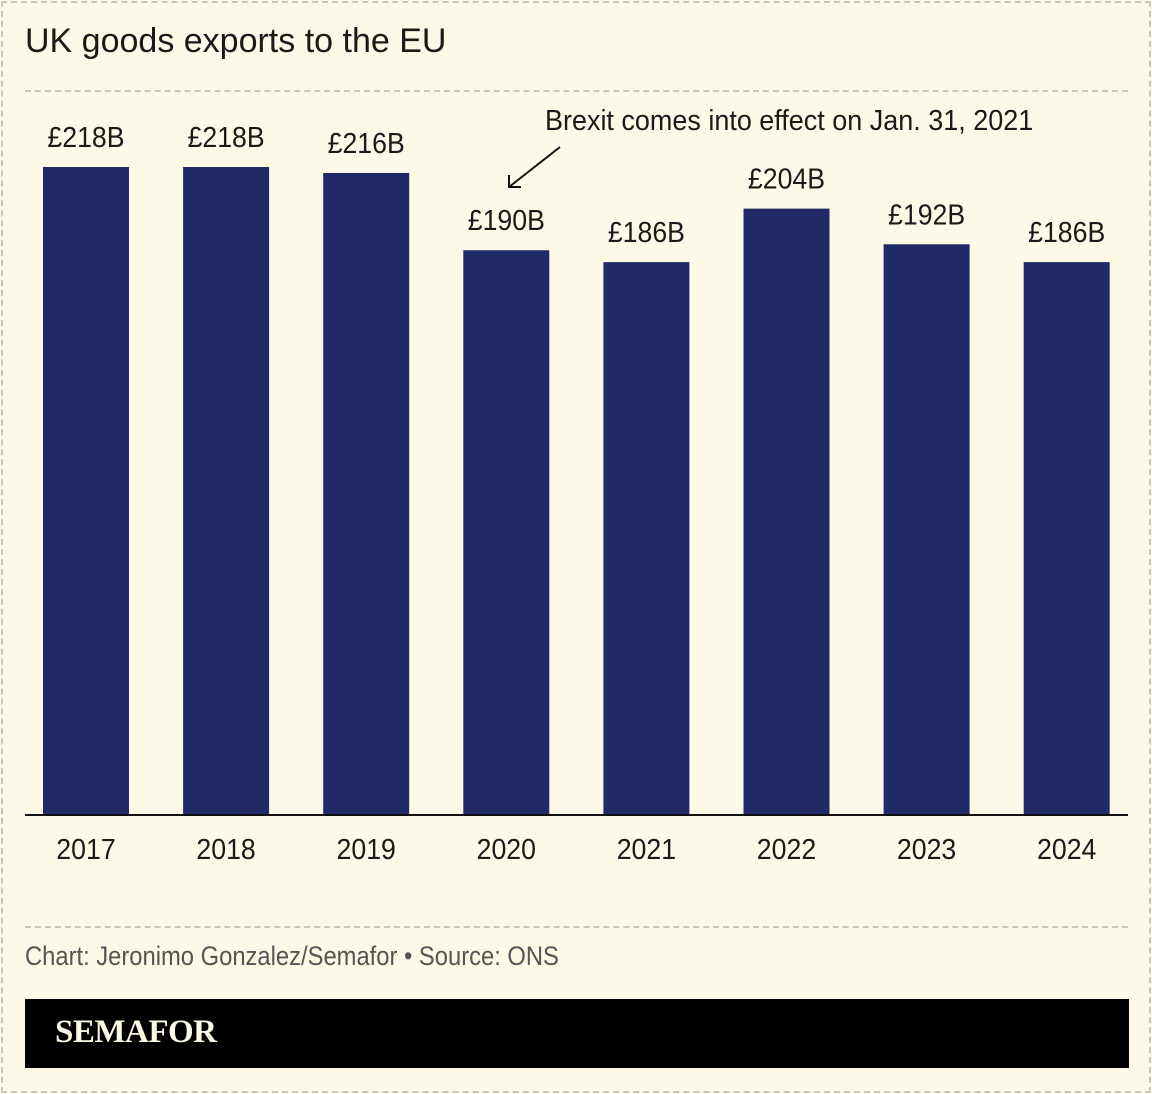 Image resolution: width=1152 pixels, height=1094 pixels. Describe the element at coordinates (646, 232) in the screenshot. I see `data-label-2021: £186B` at that location.